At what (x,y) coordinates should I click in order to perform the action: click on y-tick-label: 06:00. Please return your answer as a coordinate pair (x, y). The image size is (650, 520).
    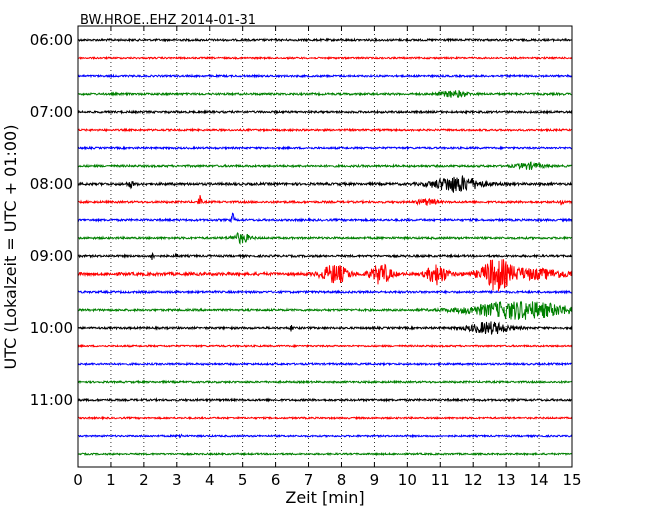
    Looking at the image, I should click on (51, 40).